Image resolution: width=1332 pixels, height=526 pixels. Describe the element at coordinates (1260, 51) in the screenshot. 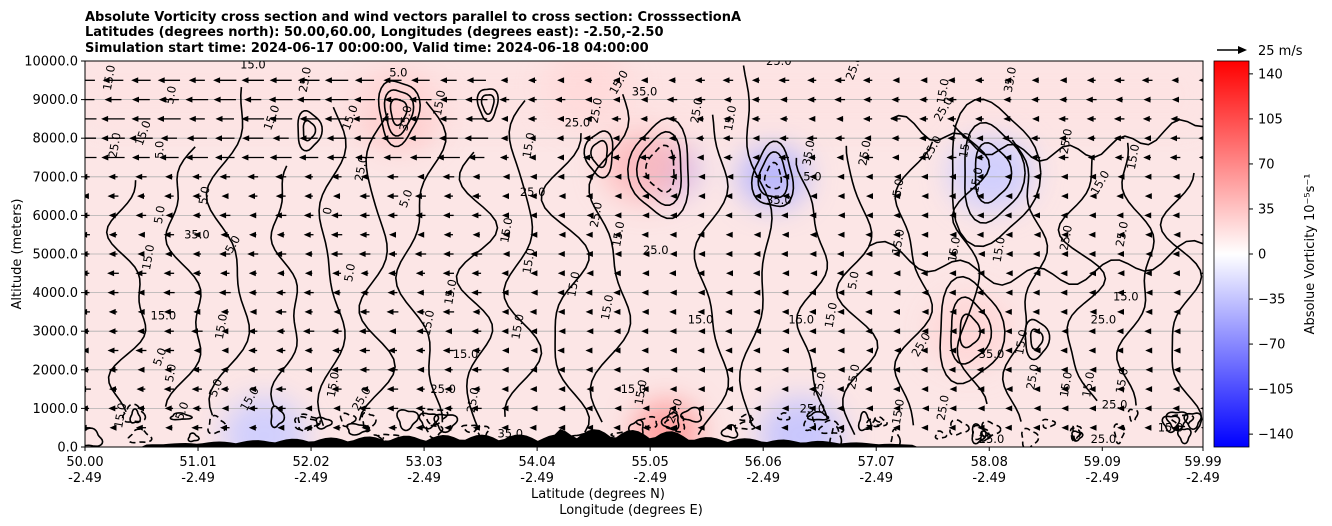

I see `quiver-key: 25 m/s` at that location.